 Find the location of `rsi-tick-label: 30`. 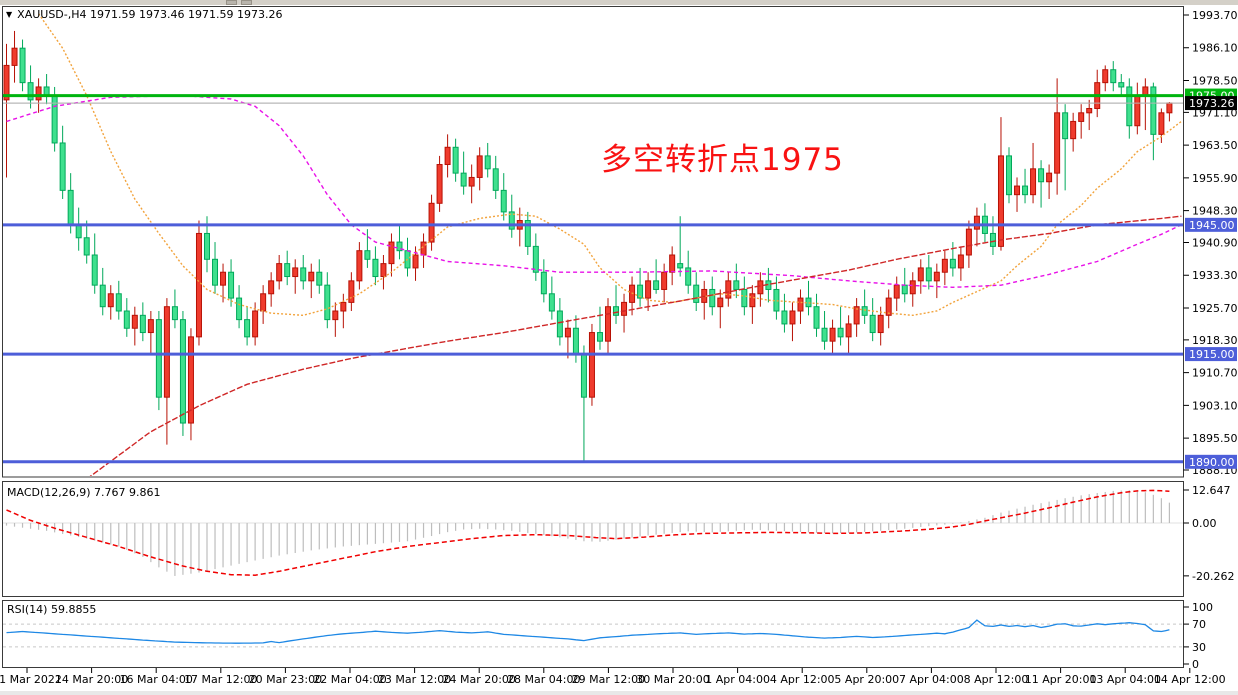

rsi-tick-label: 30 is located at coordinates (1199, 647).